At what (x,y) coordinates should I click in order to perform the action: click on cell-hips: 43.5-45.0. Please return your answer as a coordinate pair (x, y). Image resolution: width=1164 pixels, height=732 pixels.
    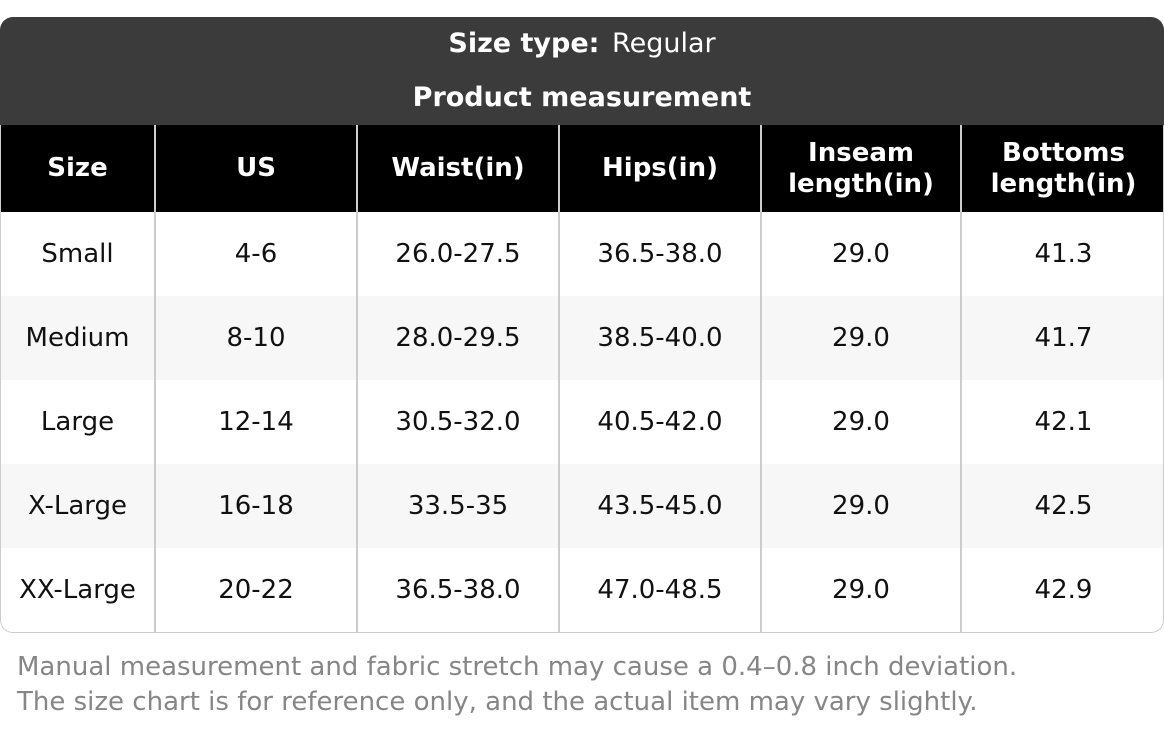
    Looking at the image, I should click on (659, 506).